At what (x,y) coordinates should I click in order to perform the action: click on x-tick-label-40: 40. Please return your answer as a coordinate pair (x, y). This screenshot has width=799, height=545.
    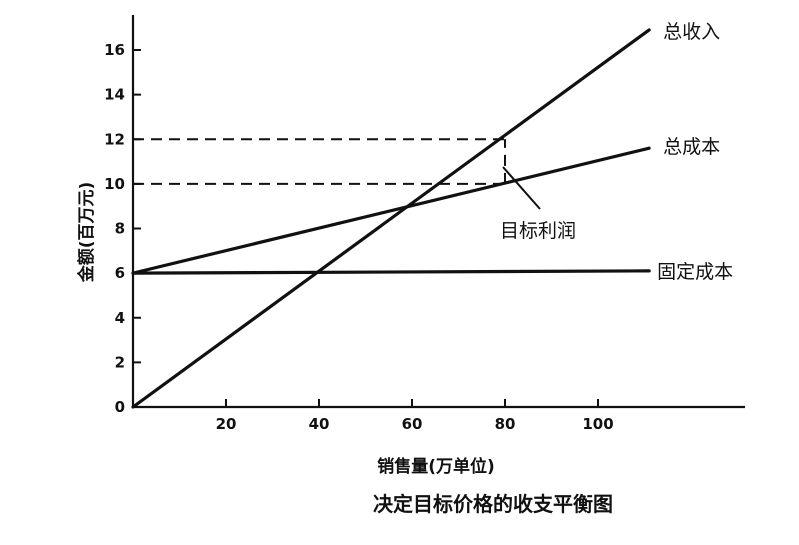
    Looking at the image, I should click on (319, 424).